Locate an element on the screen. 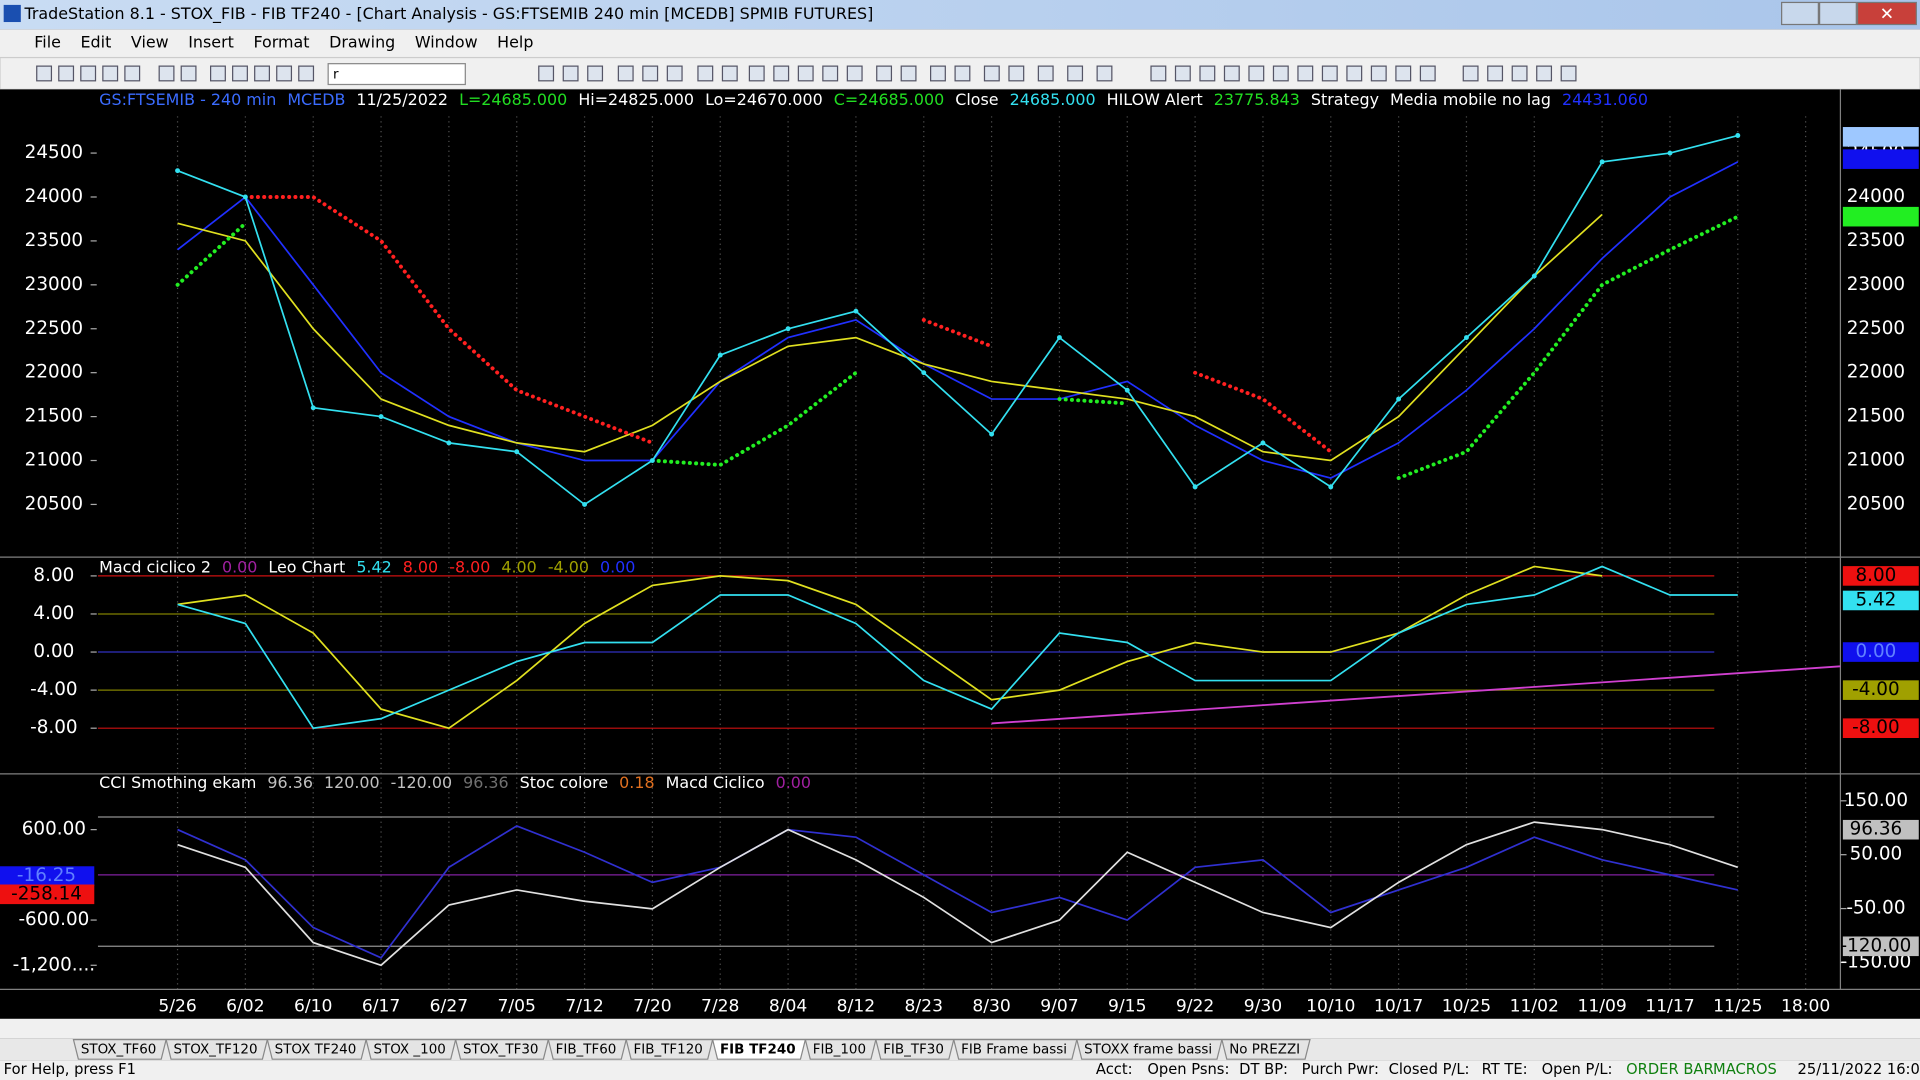 Image resolution: width=1920 pixels, height=1080 pixels. symbol-input is located at coordinates (396, 74).